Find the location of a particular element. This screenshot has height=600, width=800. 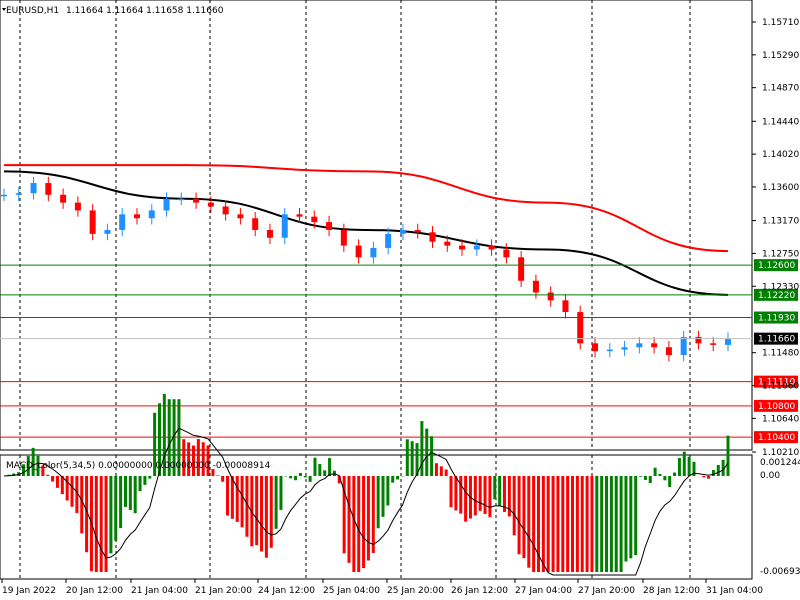

time-label: 25 Jan 04:00 is located at coordinates (351, 591).